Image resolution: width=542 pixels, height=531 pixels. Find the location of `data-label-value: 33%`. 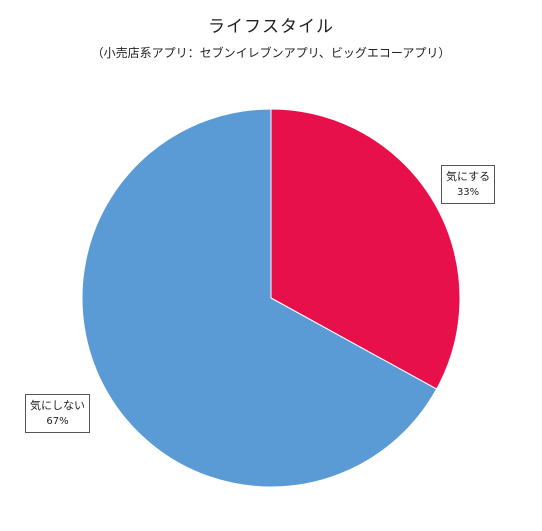

data-label-value: 33% is located at coordinates (468, 192).